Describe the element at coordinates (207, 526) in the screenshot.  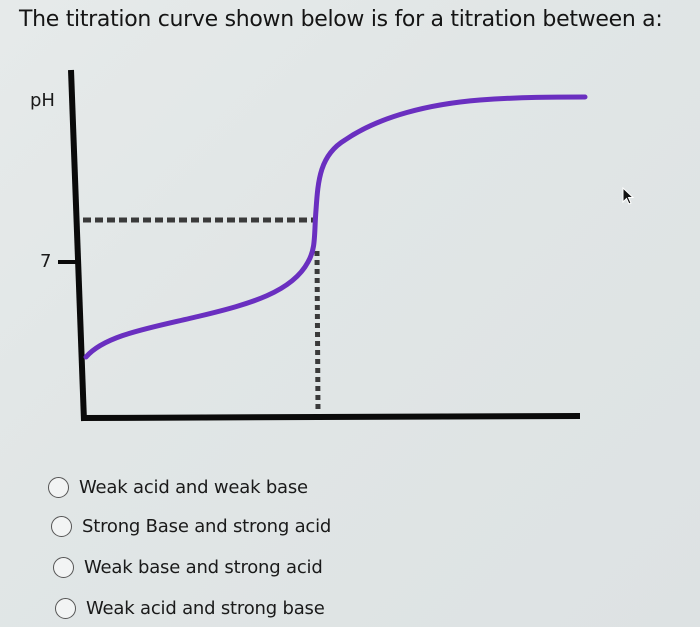
I see `option-label: Strong Base and strong acid` at that location.